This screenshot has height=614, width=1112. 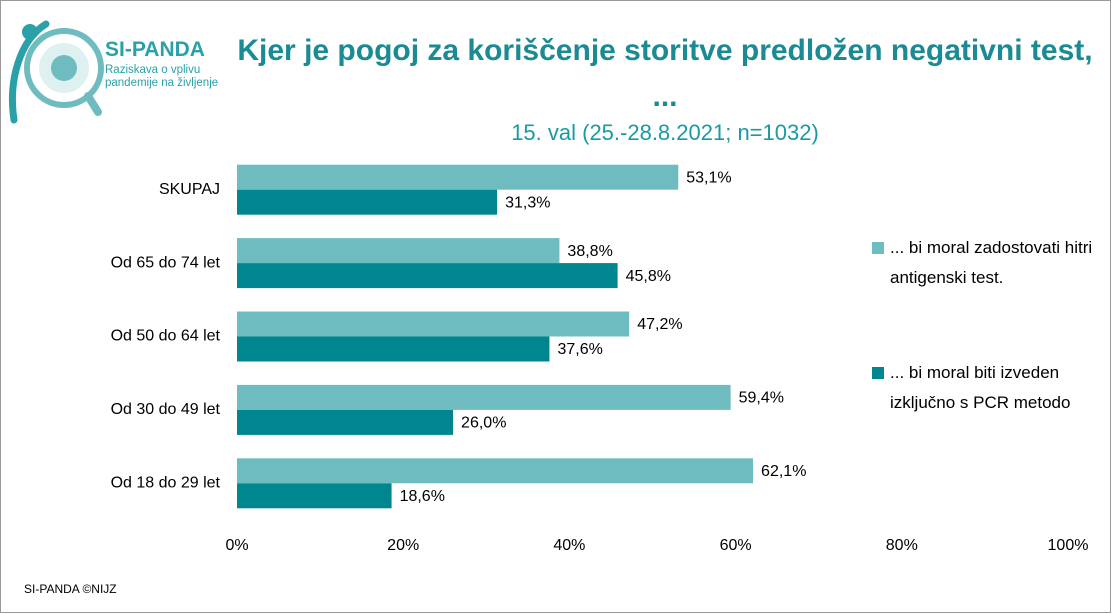 I want to click on value-label: 37,6%, so click(x=579, y=349).